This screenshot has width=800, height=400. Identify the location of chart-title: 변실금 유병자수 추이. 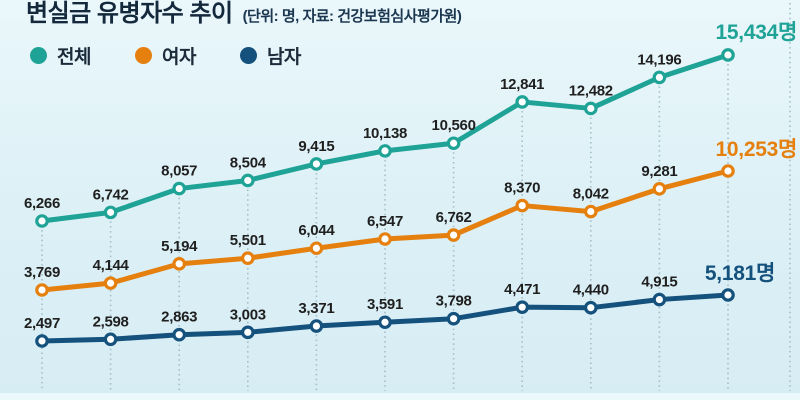
(129, 13).